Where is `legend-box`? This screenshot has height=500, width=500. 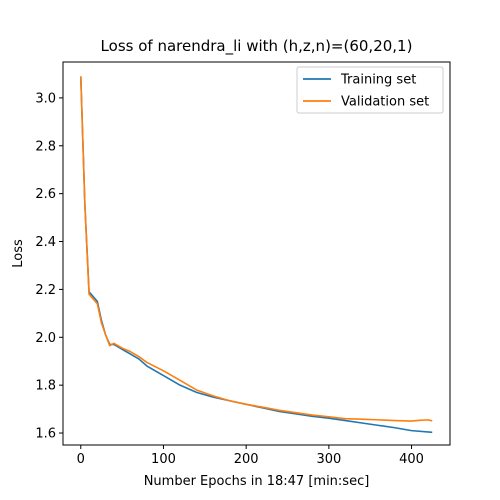
legend-box is located at coordinates (370, 90).